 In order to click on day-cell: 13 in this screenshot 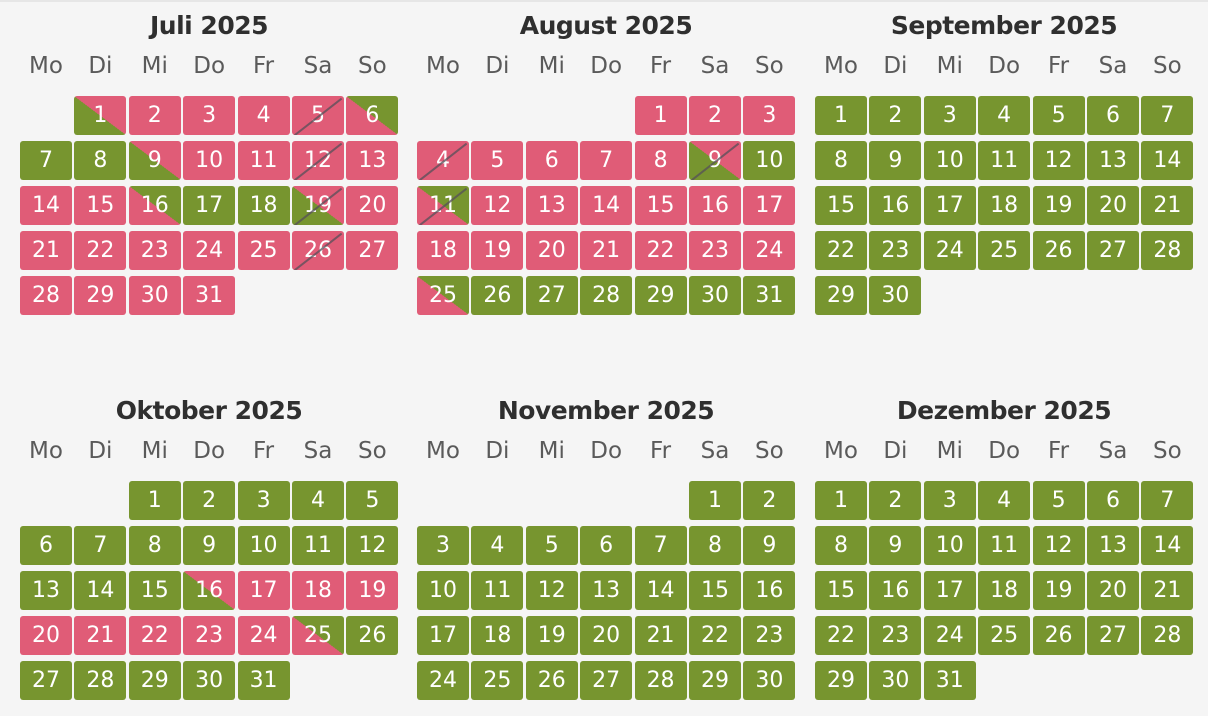, I will do `click(46, 590)`.